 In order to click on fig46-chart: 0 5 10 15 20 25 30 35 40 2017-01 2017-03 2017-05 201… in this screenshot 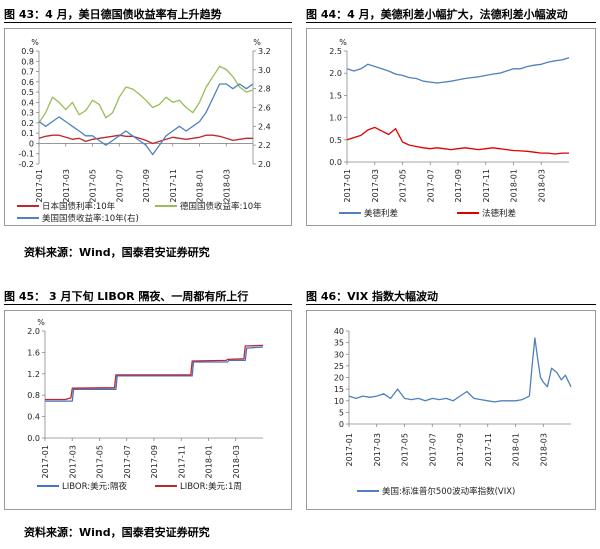, I will do `click(453, 412)`.